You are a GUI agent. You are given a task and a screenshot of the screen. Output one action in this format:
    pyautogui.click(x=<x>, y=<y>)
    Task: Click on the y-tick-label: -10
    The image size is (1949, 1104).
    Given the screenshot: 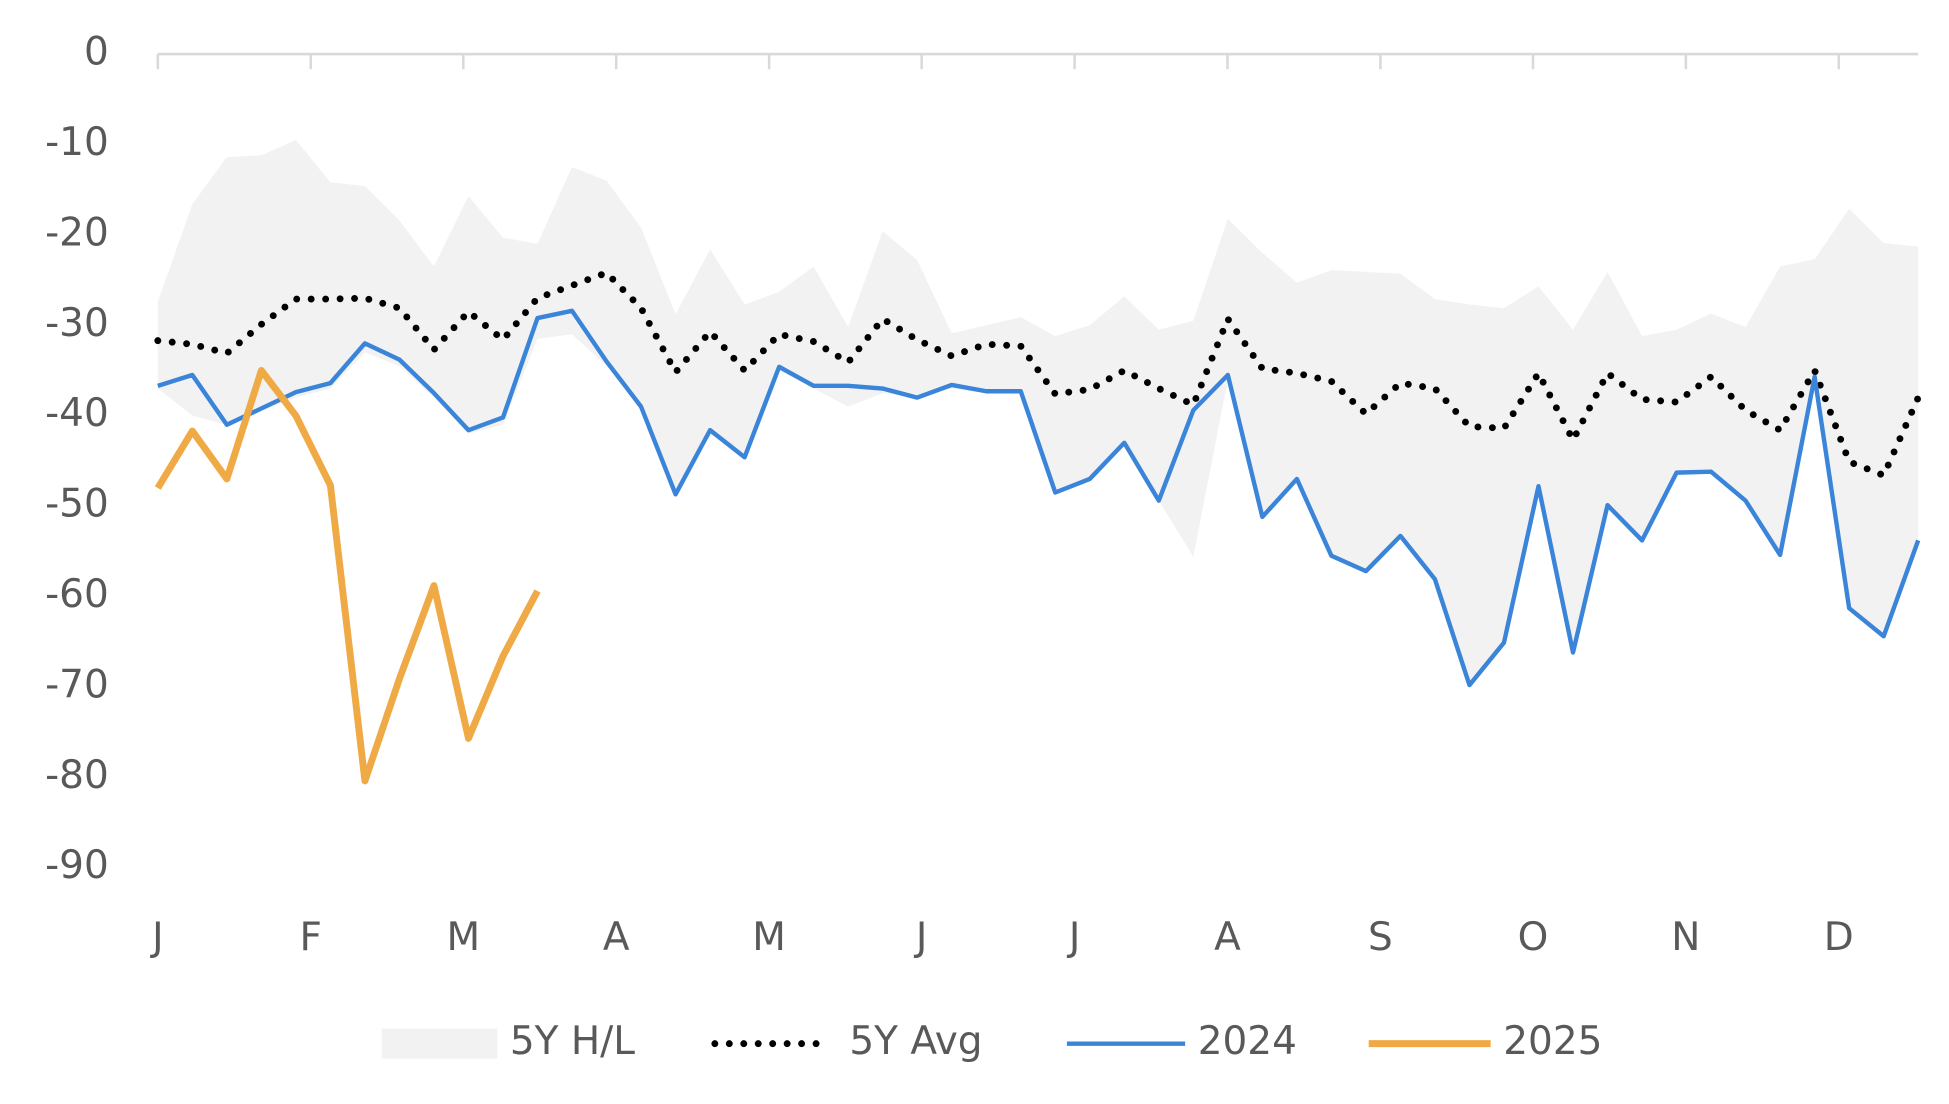 What is the action you would take?
    pyautogui.click(x=77, y=142)
    